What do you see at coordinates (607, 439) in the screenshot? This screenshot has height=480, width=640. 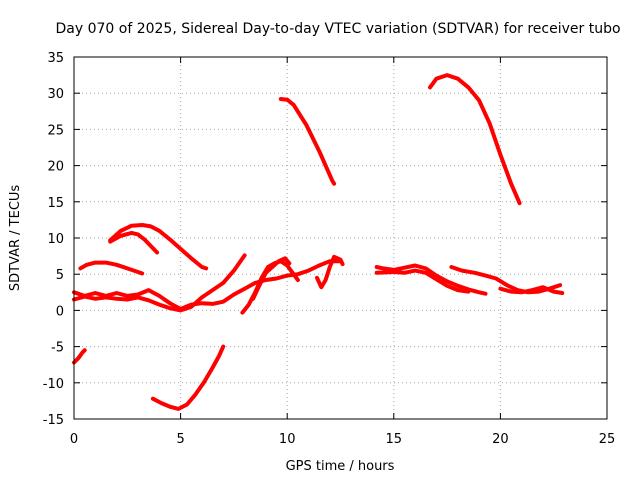 I see `x-tick-label-5: 25` at bounding box center [607, 439].